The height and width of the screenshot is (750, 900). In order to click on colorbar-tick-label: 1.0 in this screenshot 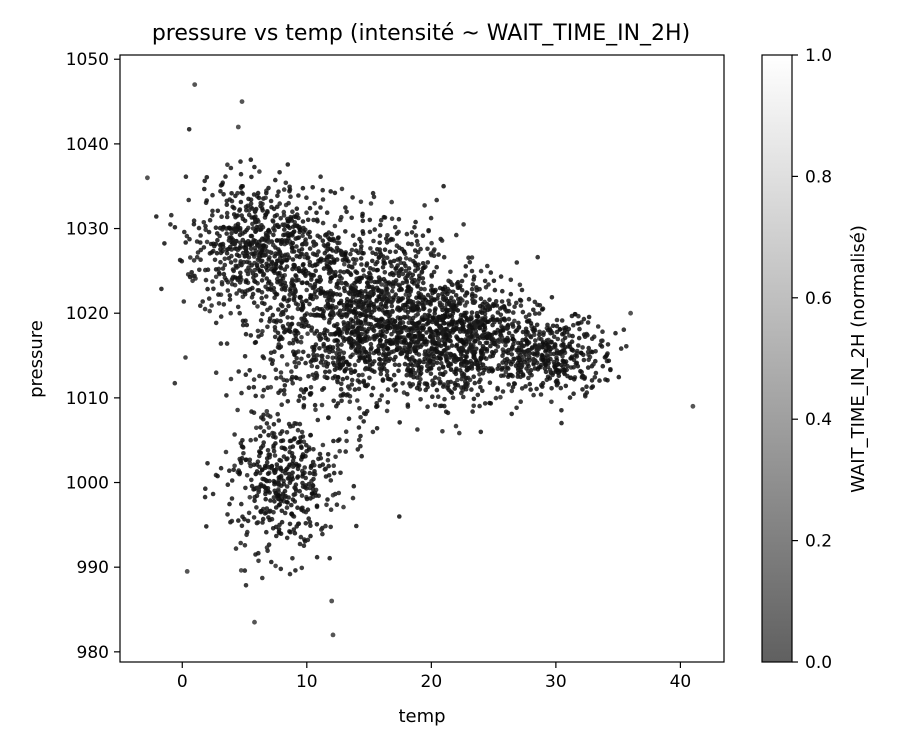, I will do `click(818, 56)`.